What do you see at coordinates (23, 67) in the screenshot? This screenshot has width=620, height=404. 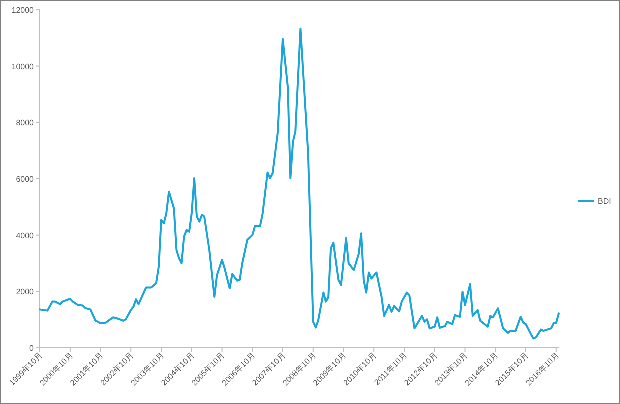 I see `y-tick-label: 10000` at bounding box center [23, 67].